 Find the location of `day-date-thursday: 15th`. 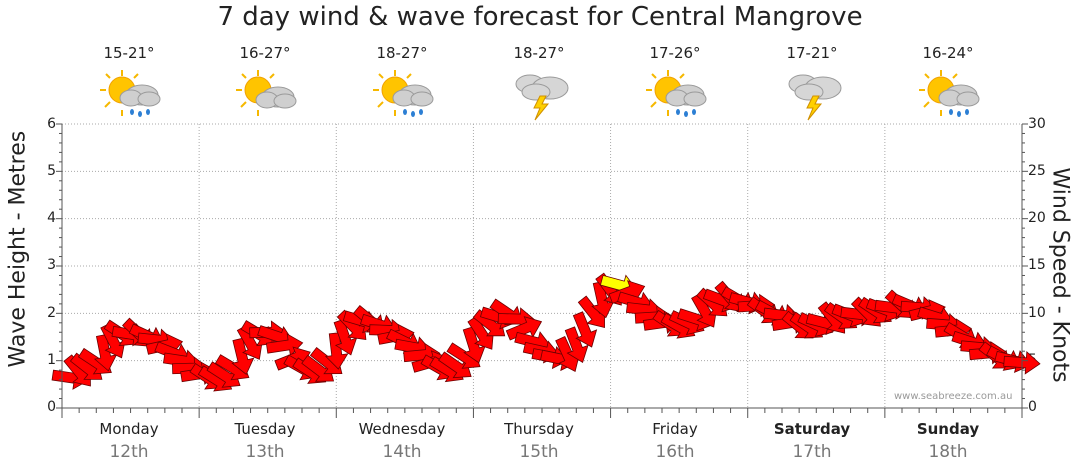

day-date-thursday: 15th is located at coordinates (539, 452).